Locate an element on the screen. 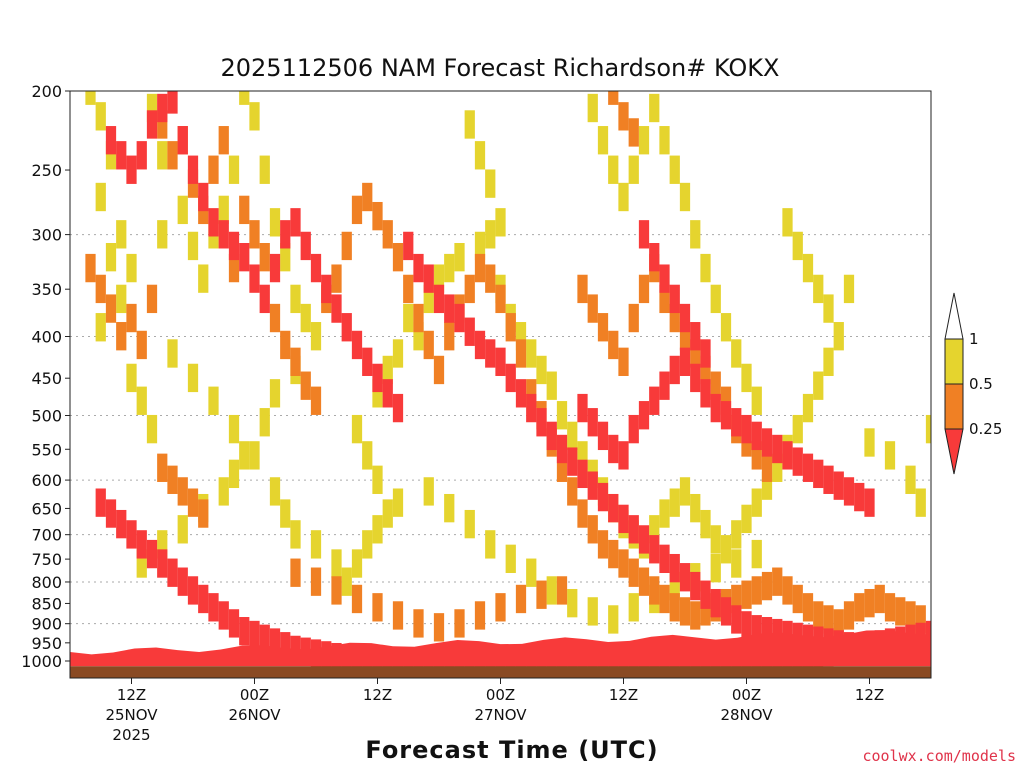 Image resolution: width=1024 pixels, height=768 pixels. y-tick-label: 900 is located at coordinates (46, 624).